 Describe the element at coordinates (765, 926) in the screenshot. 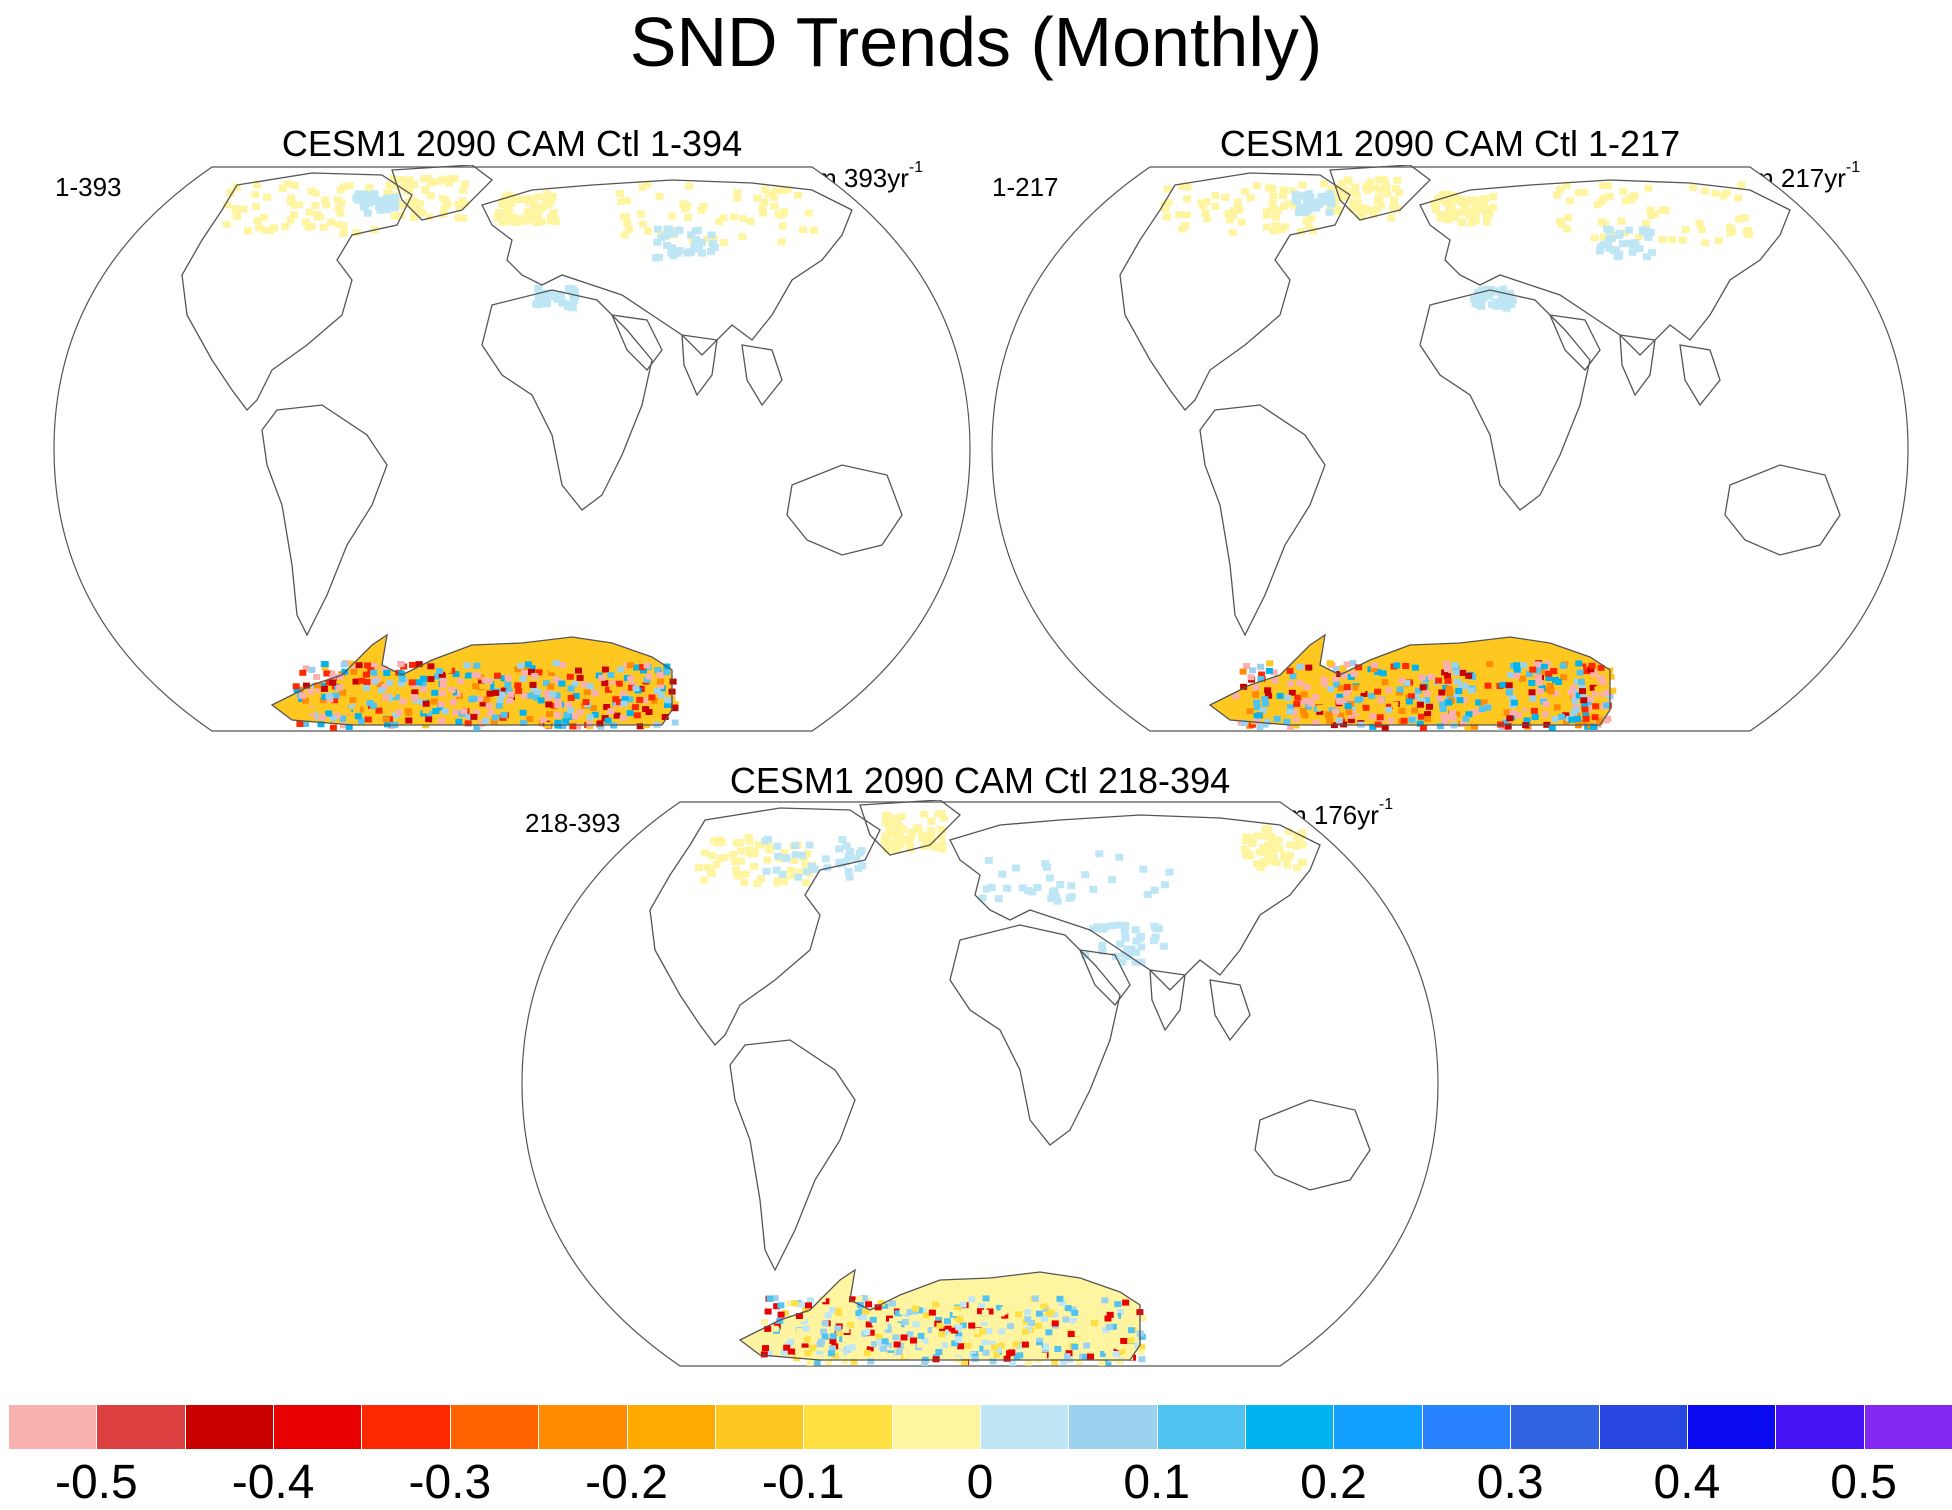

I see `north-america-coastline` at that location.